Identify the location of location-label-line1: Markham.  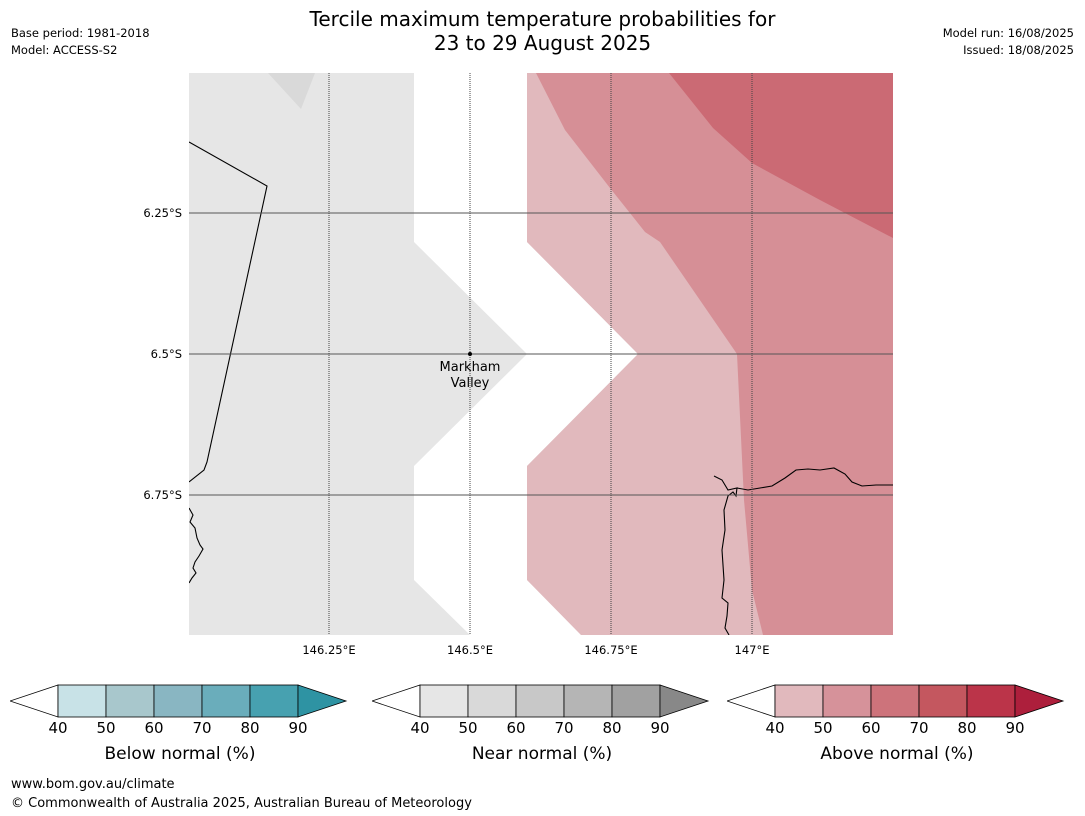
(470, 367).